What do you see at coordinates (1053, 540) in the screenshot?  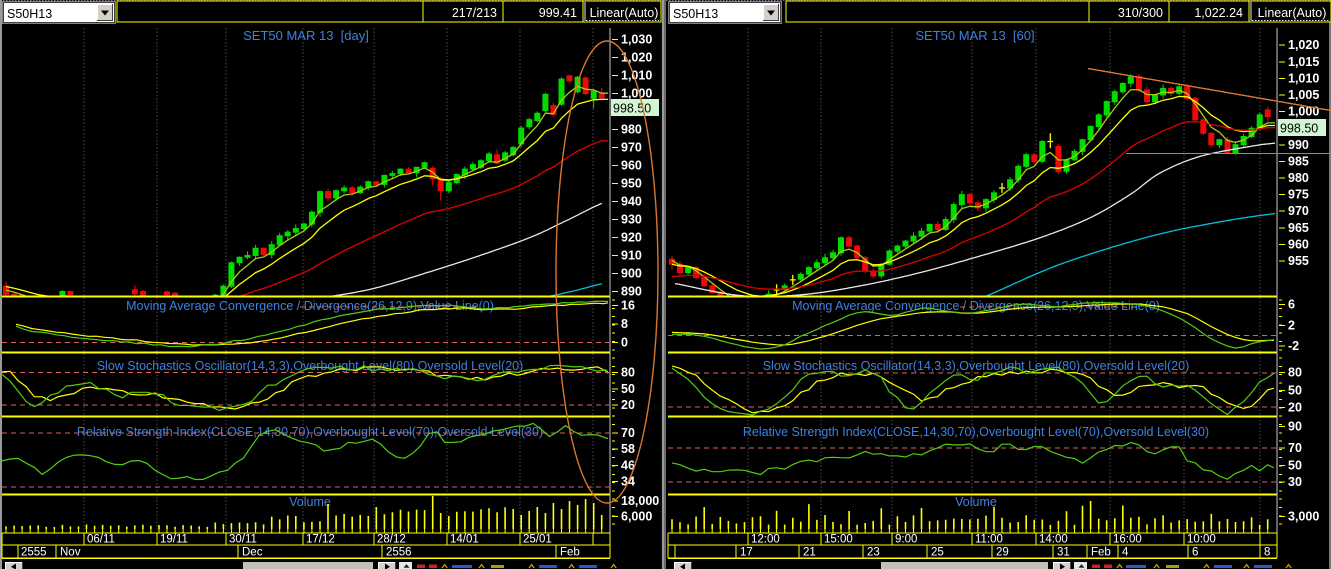 I see `svg-text: 14:00` at bounding box center [1053, 540].